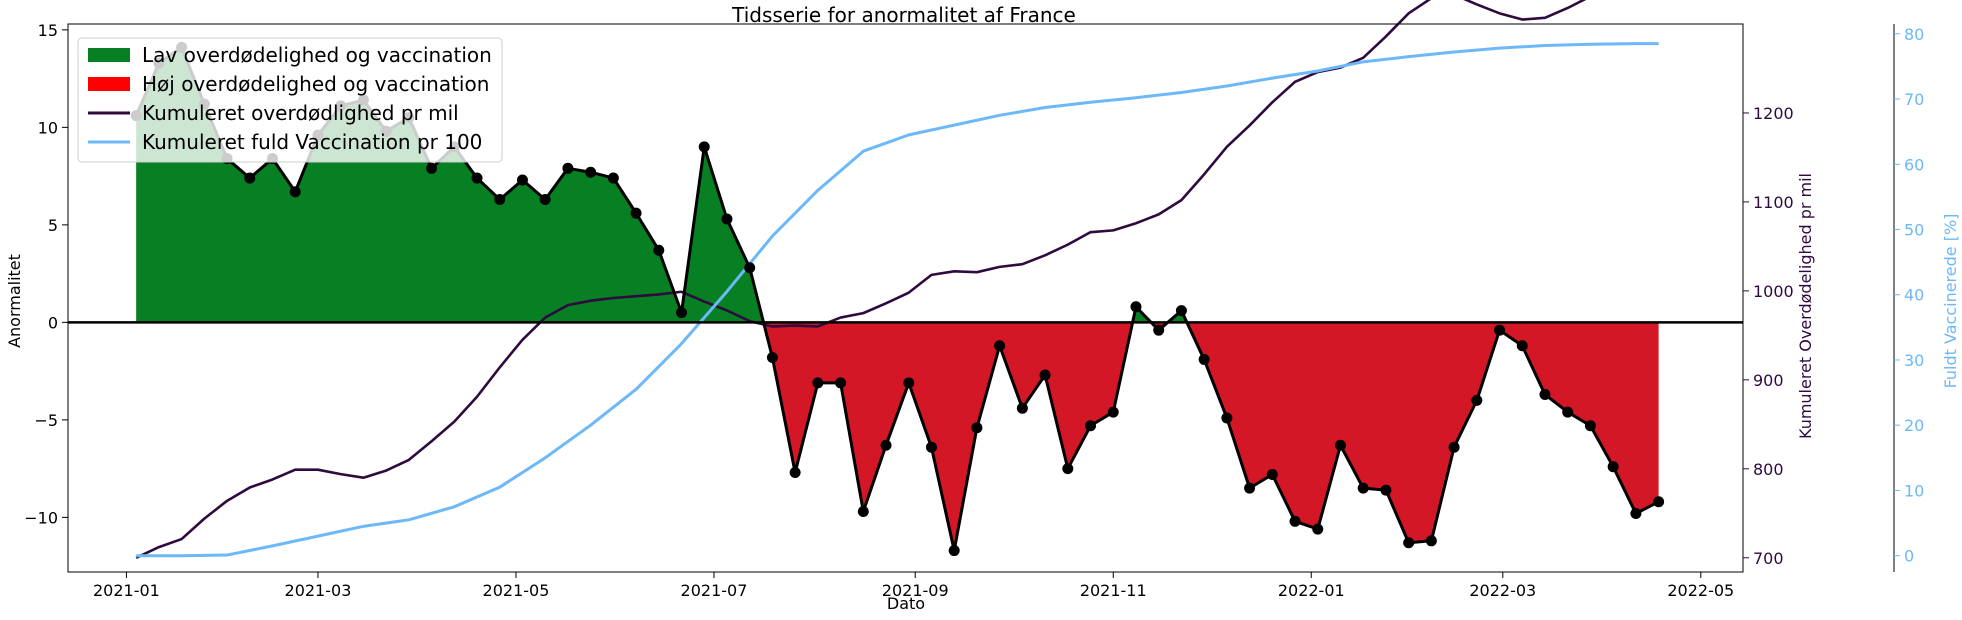 The image size is (1962, 620). What do you see at coordinates (1914, 490) in the screenshot?
I see `y-right2-tick-label-1: 10` at bounding box center [1914, 490].